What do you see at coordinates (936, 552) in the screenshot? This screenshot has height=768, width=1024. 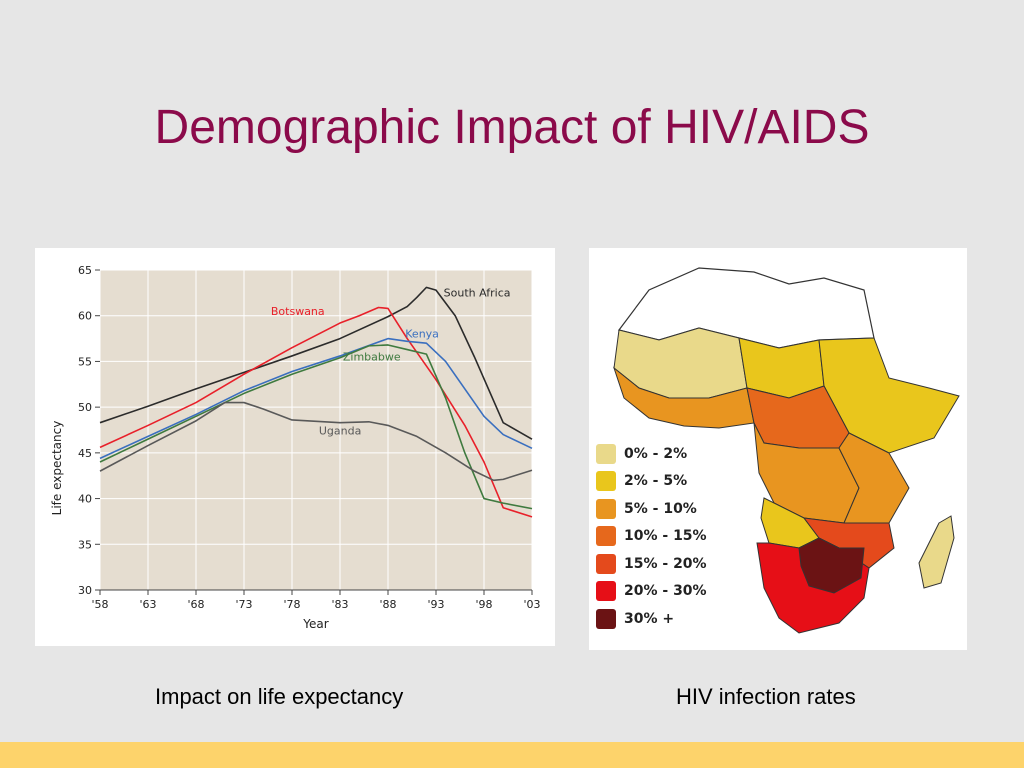 I see `map-region-madagascar` at bounding box center [936, 552].